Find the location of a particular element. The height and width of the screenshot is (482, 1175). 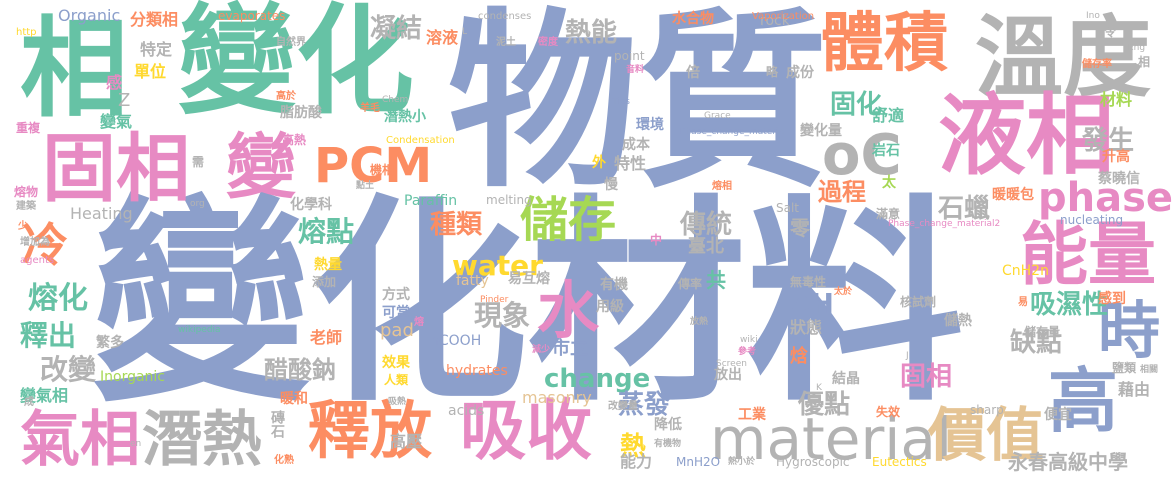

word-agents: agents is located at coordinates (37, 260).